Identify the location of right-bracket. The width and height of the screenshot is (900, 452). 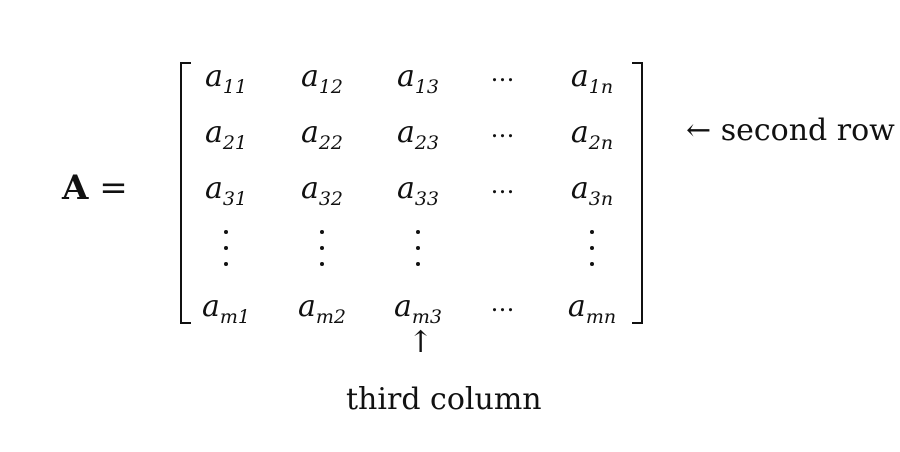
(637, 193).